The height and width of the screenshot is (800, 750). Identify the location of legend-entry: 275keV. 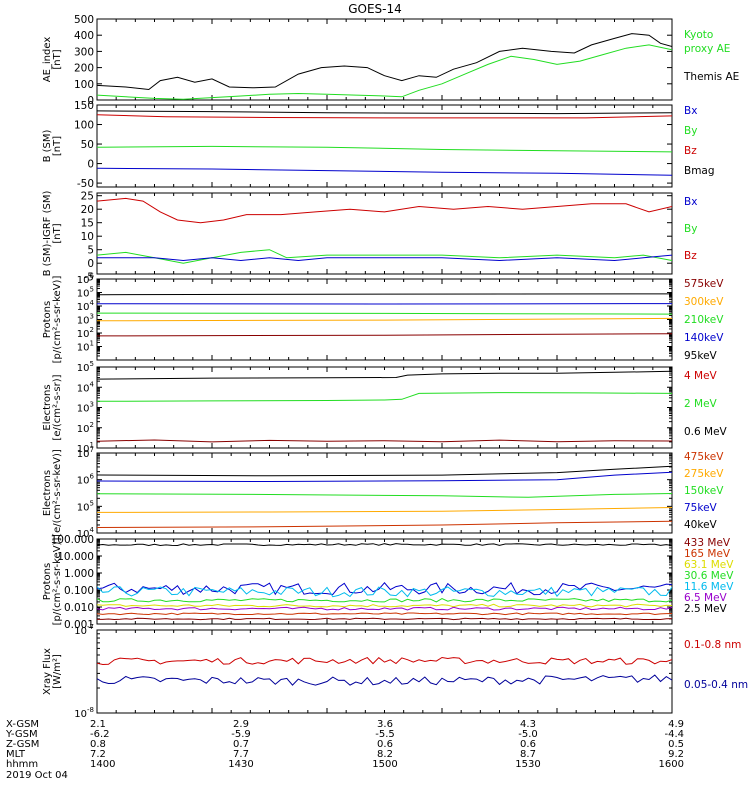
(704, 474).